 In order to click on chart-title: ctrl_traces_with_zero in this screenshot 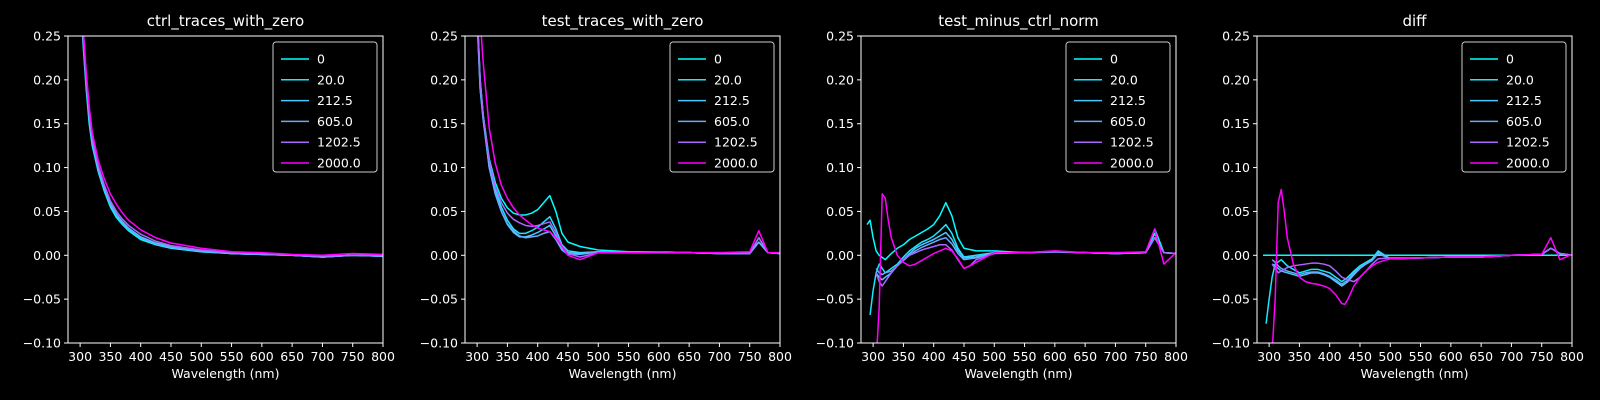, I will do `click(225, 21)`.